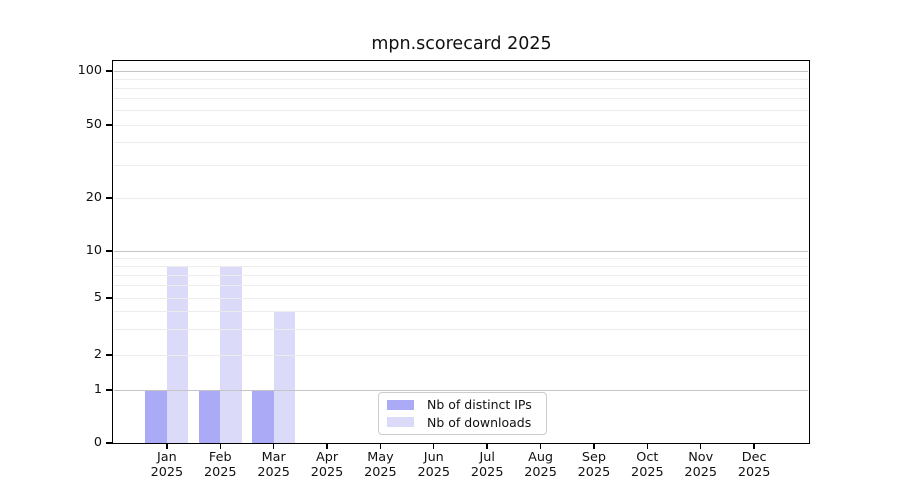 This screenshot has width=900, height=500. Describe the element at coordinates (156, 416) in the screenshot. I see `bar-distinct-ips-jan` at that location.